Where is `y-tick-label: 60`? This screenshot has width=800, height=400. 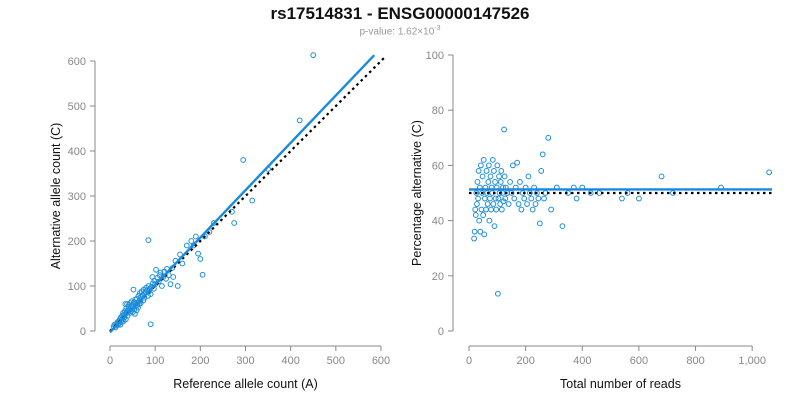 y-tick-label: 60 is located at coordinates (438, 166).